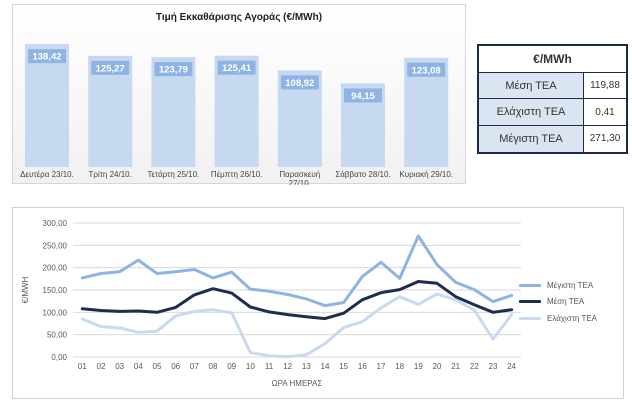 Image resolution: width=632 pixels, height=403 pixels. What do you see at coordinates (47, 105) in the screenshot?
I see `bar` at bounding box center [47, 105].